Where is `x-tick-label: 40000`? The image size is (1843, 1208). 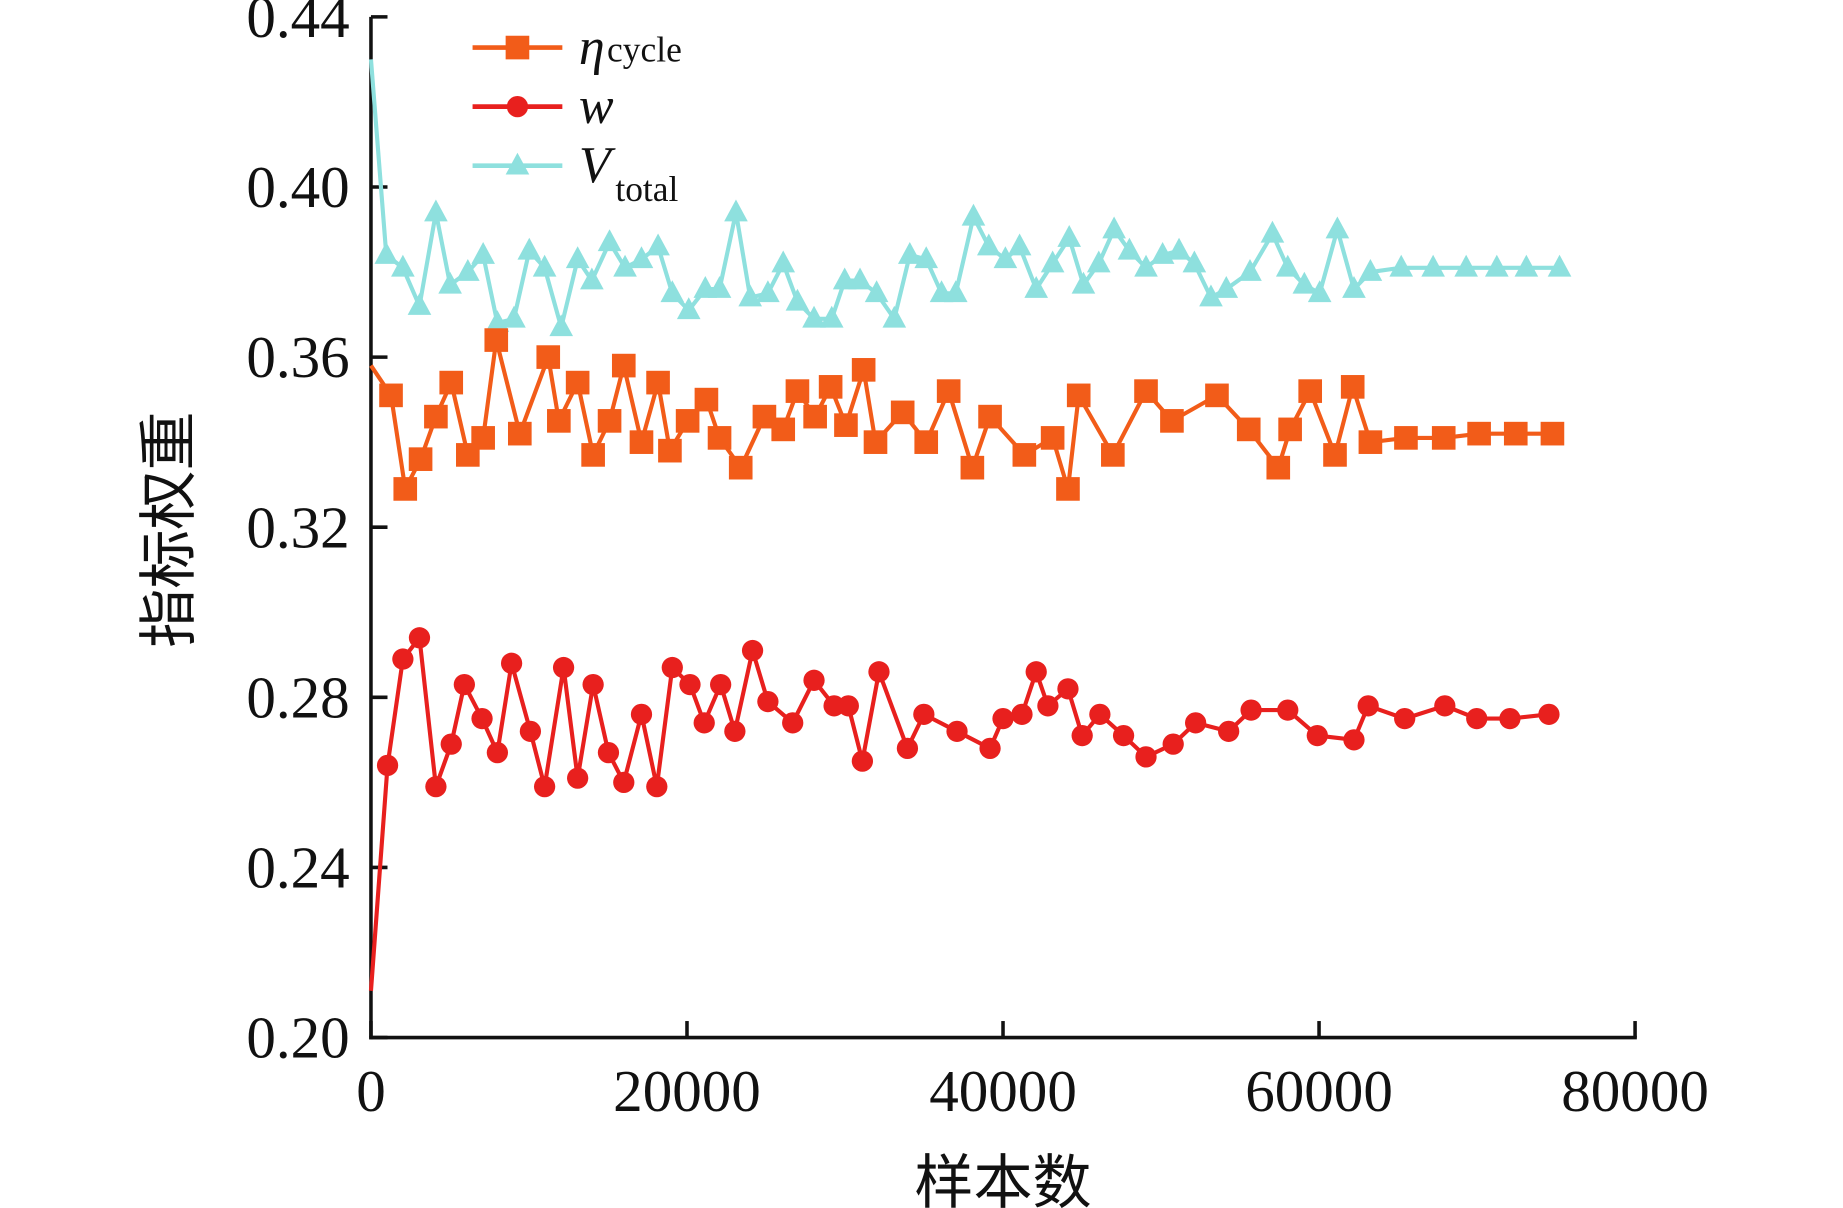 x-tick-label: 40000 is located at coordinates (1003, 1091).